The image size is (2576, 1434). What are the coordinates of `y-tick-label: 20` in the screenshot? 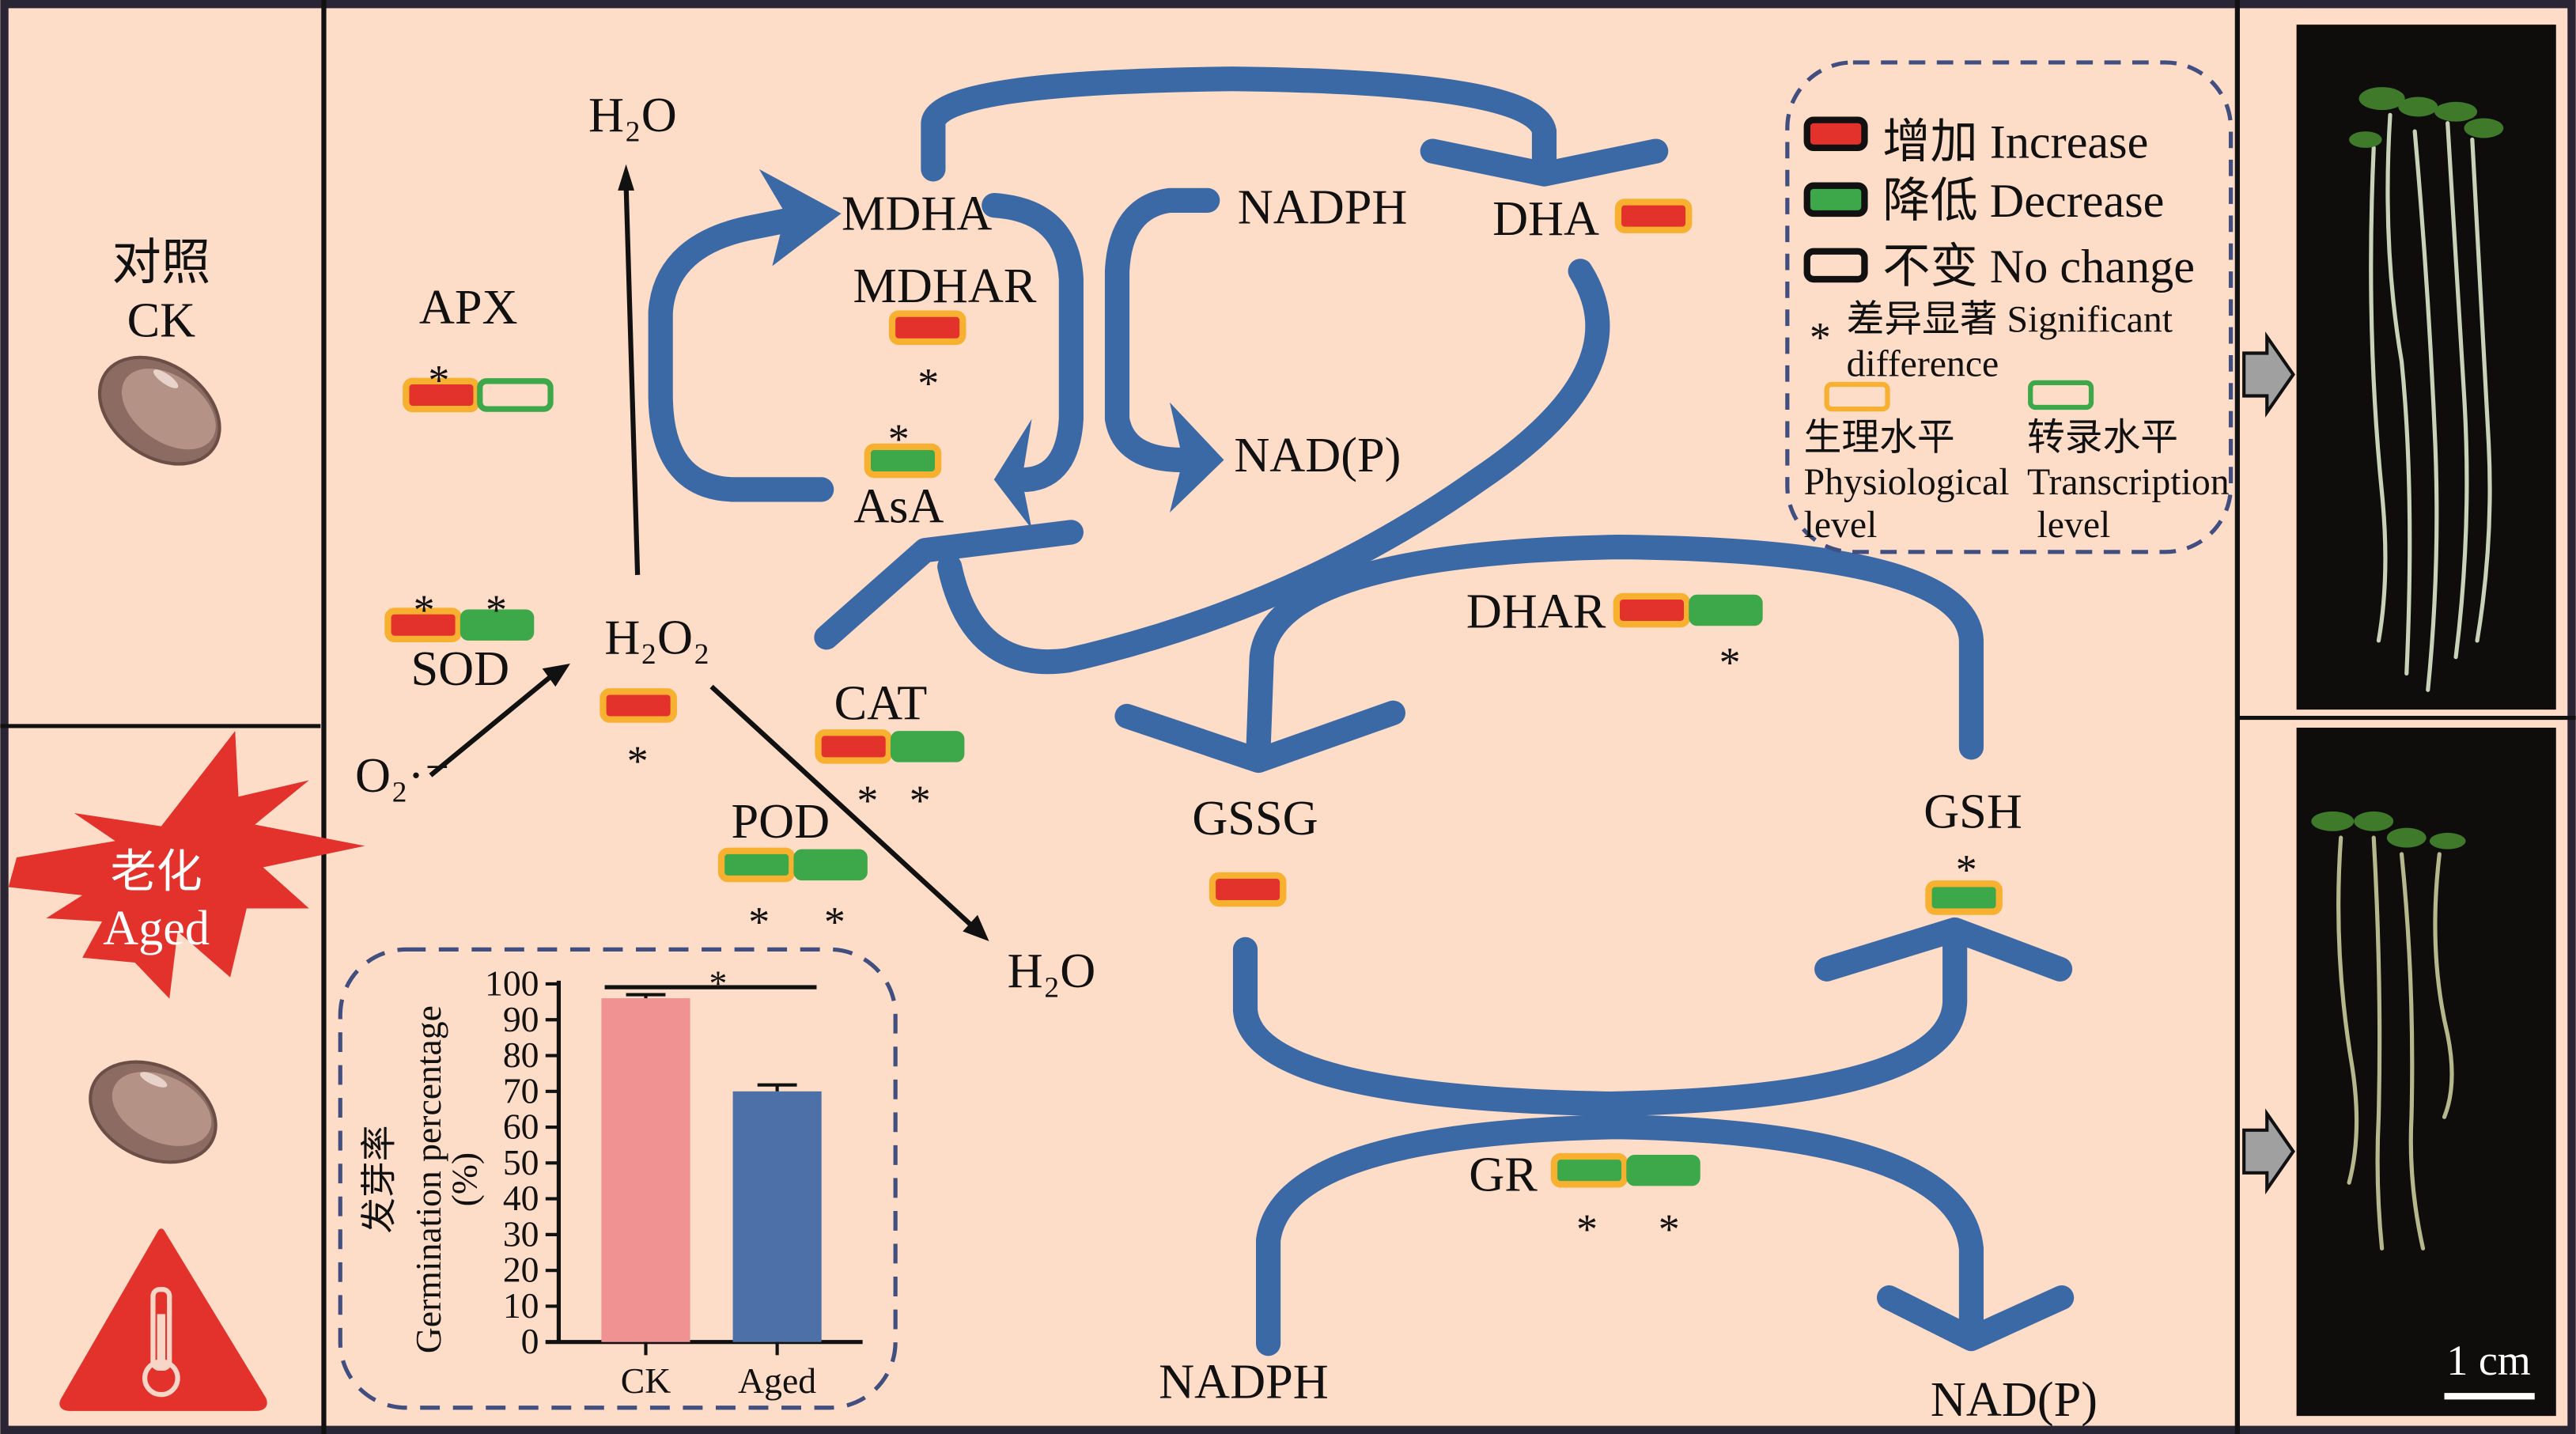 It's located at (521, 1270).